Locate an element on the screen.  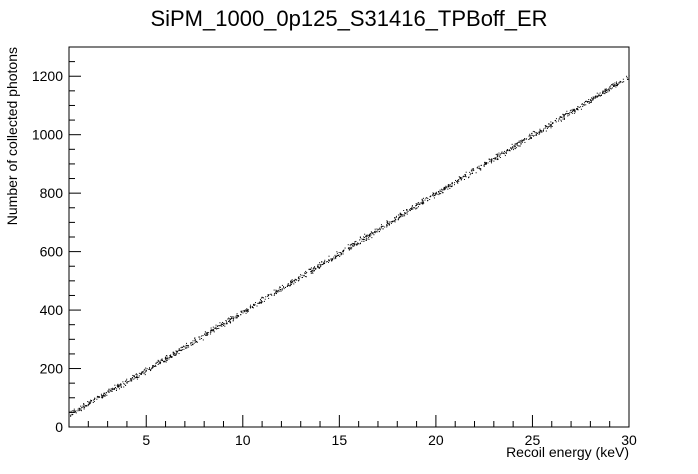
x-axis-ticks: 5 10 15 20 25 30 is located at coordinates (352, 431).